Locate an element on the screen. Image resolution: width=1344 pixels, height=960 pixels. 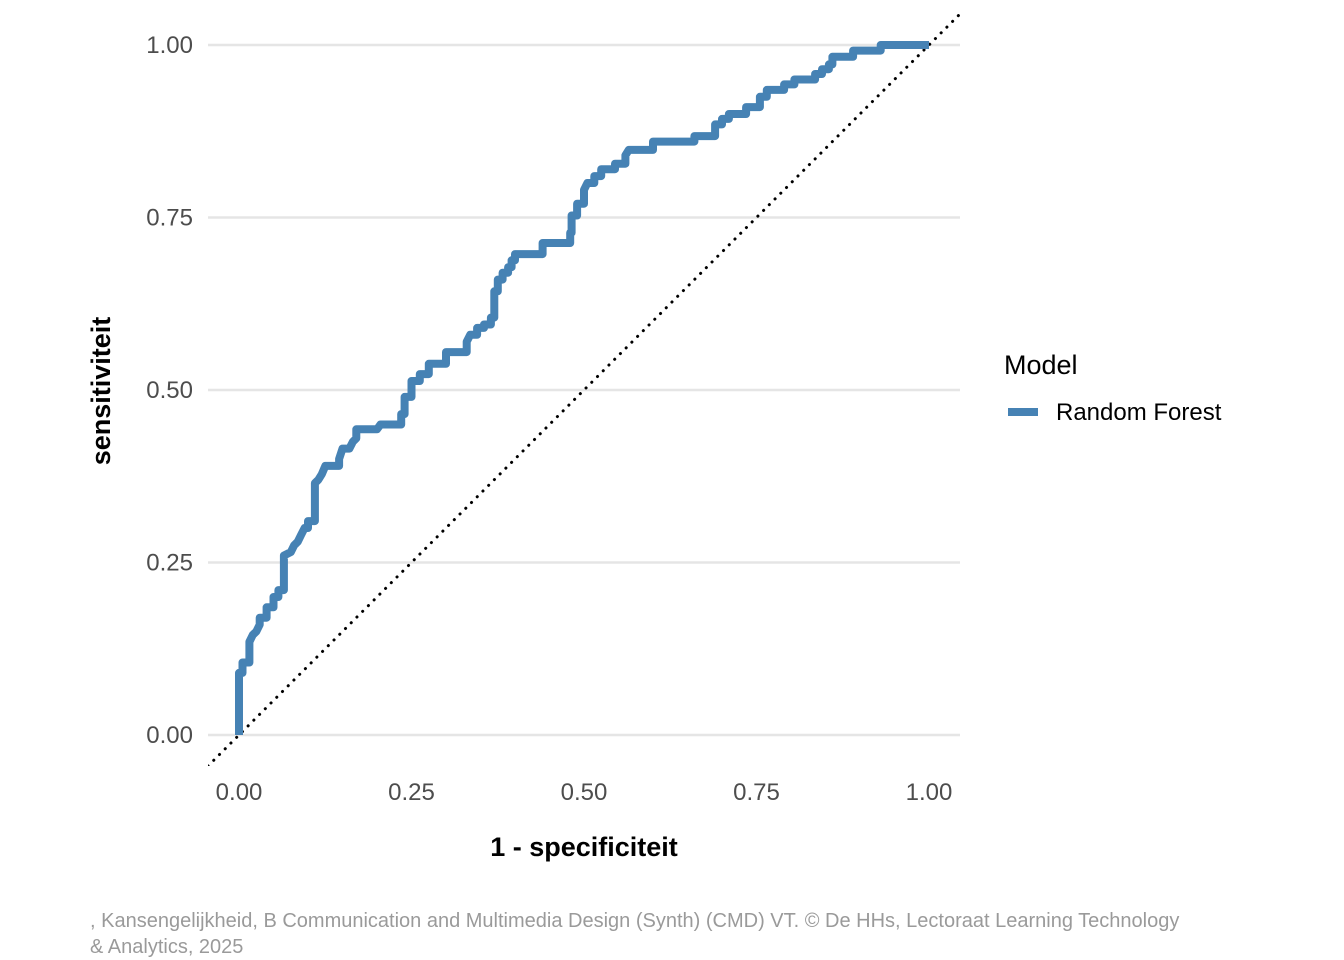
x-tick-labels: 0.00 0.25 0.50 0.75 1.00 is located at coordinates (584, 792).